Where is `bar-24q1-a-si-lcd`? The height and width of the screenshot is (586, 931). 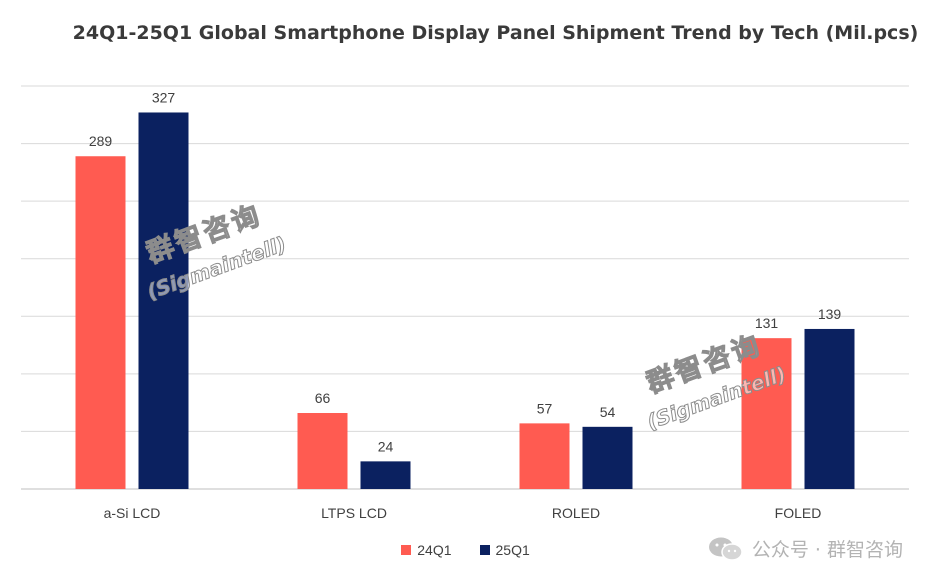
bar-24q1-a-si-lcd is located at coordinates (100, 323).